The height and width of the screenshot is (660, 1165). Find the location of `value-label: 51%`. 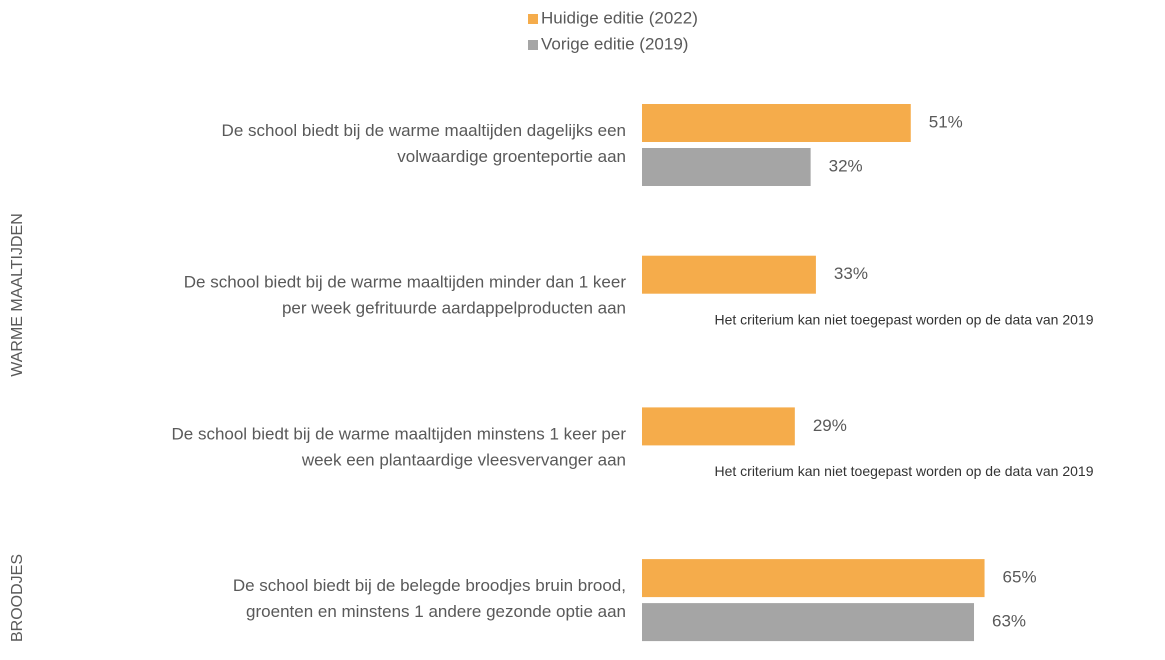

value-label: 51% is located at coordinates (946, 121).